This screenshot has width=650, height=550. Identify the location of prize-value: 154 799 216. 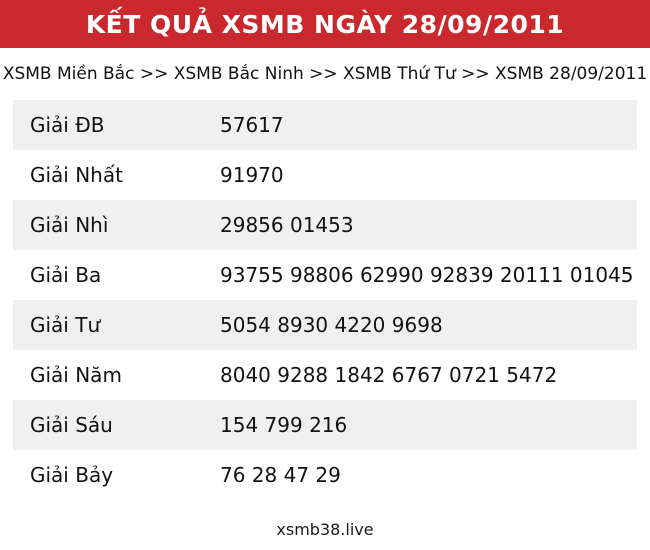
(284, 425).